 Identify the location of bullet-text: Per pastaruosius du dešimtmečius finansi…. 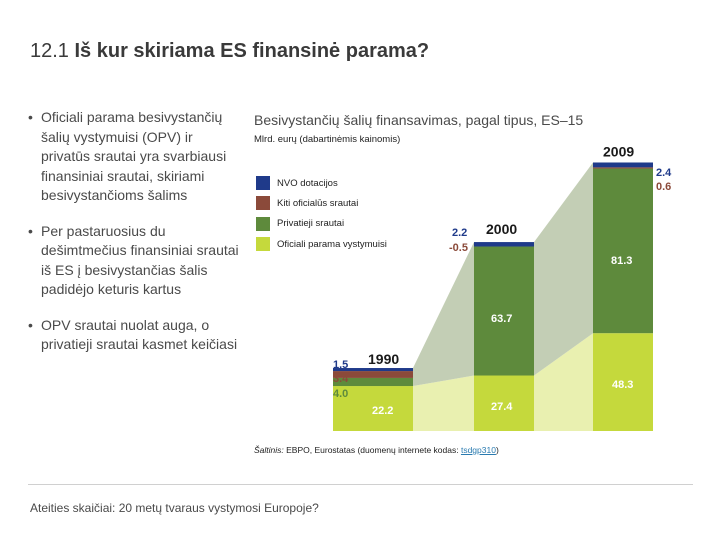
(140, 260).